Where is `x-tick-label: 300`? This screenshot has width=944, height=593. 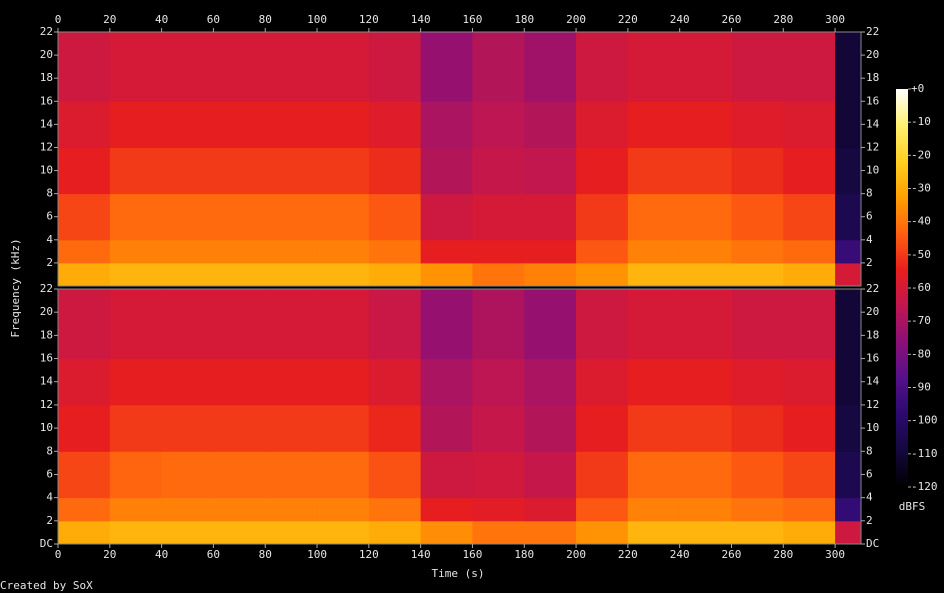 x-tick-label: 300 is located at coordinates (835, 554).